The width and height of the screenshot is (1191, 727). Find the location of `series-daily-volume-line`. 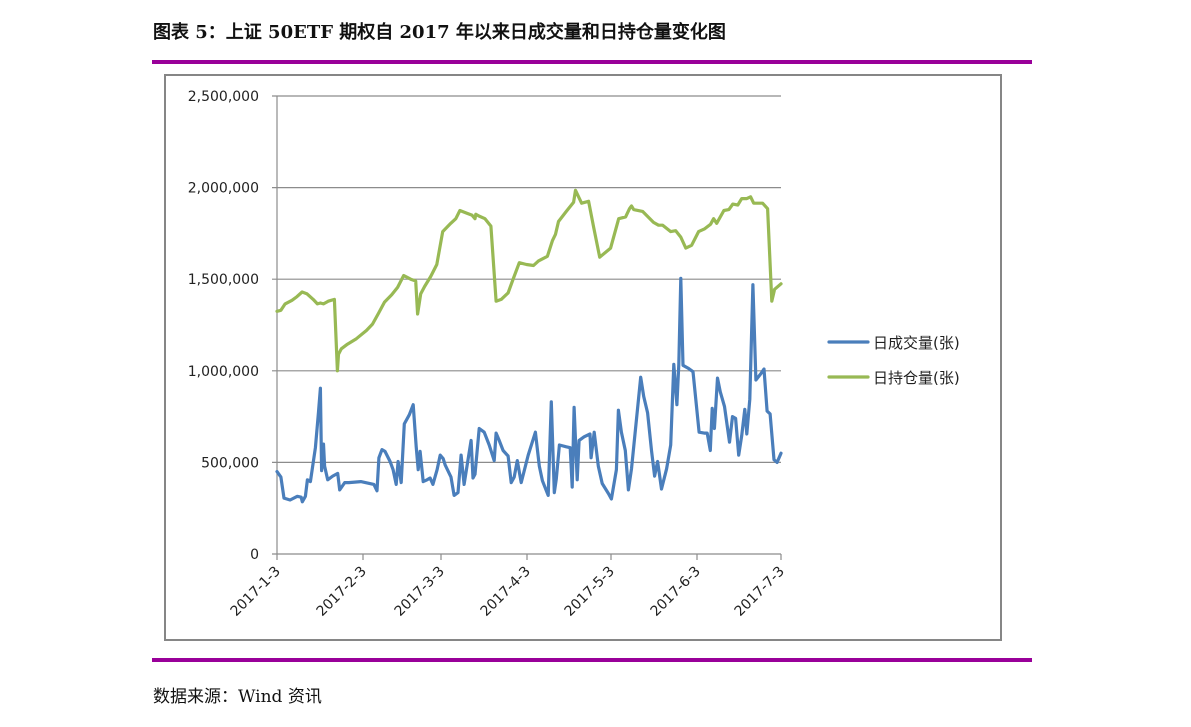

series-daily-volume-line is located at coordinates (529, 390).